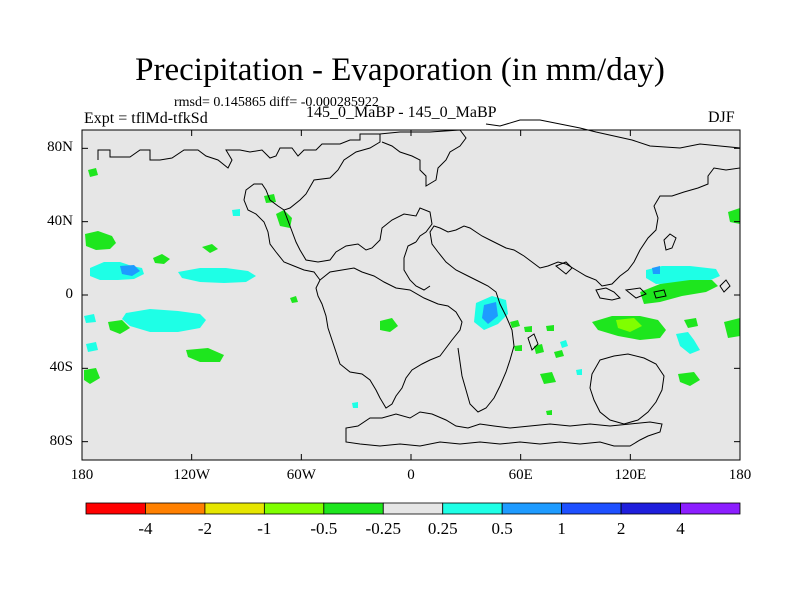 Image resolution: width=800 pixels, height=600 pixels. I want to click on coastline-islands, so click(629, 292).